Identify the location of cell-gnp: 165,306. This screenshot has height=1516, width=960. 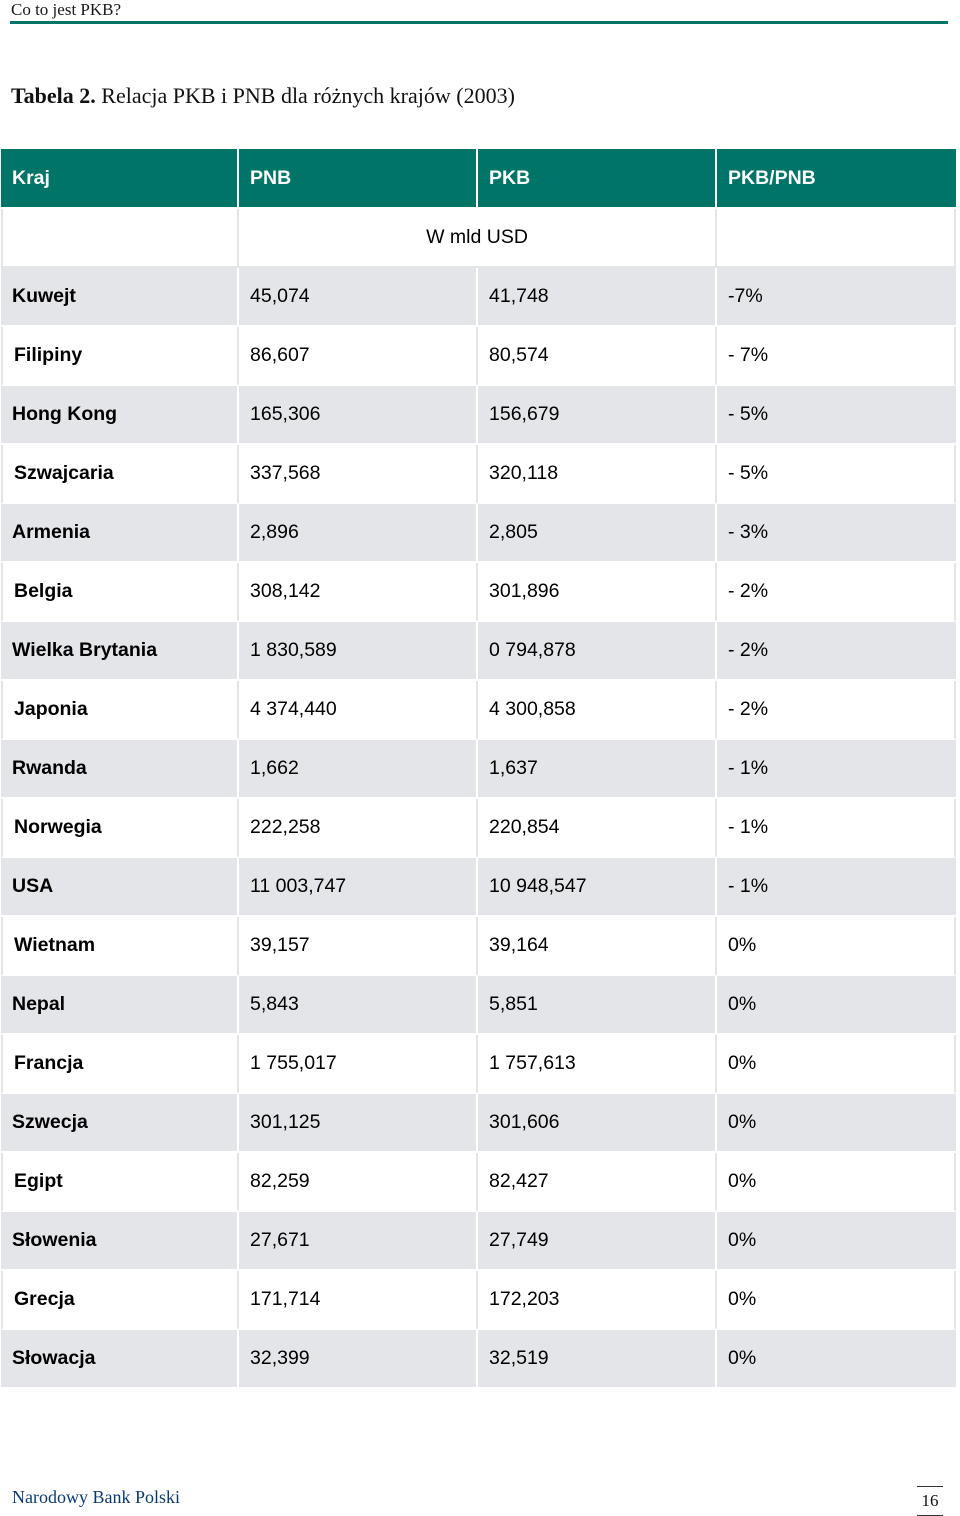
(358, 415).